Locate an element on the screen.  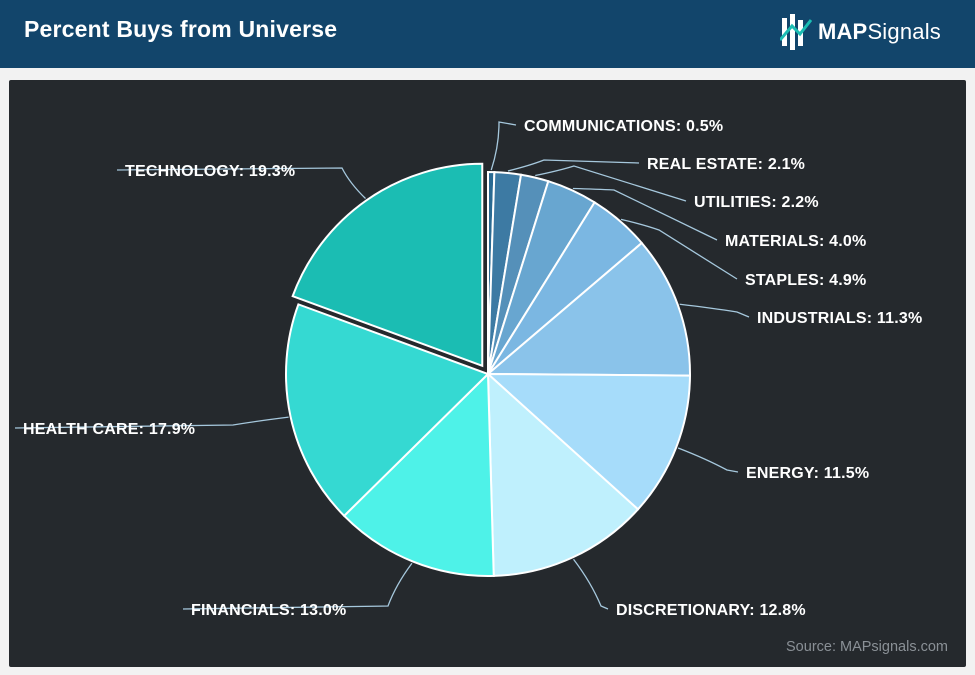
logo-text-bold: MAP is located at coordinates (842, 31).